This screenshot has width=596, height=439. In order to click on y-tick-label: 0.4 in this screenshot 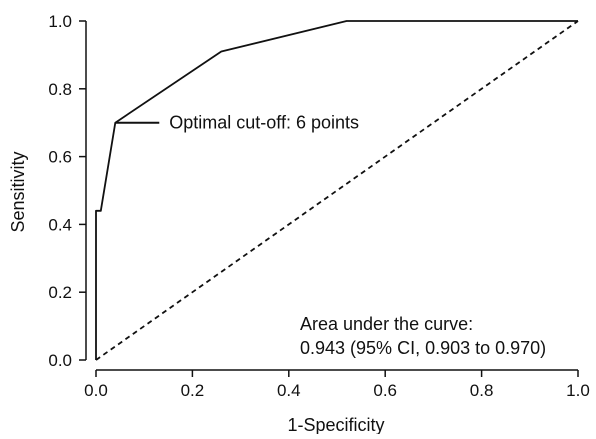, I will do `click(60, 224)`.